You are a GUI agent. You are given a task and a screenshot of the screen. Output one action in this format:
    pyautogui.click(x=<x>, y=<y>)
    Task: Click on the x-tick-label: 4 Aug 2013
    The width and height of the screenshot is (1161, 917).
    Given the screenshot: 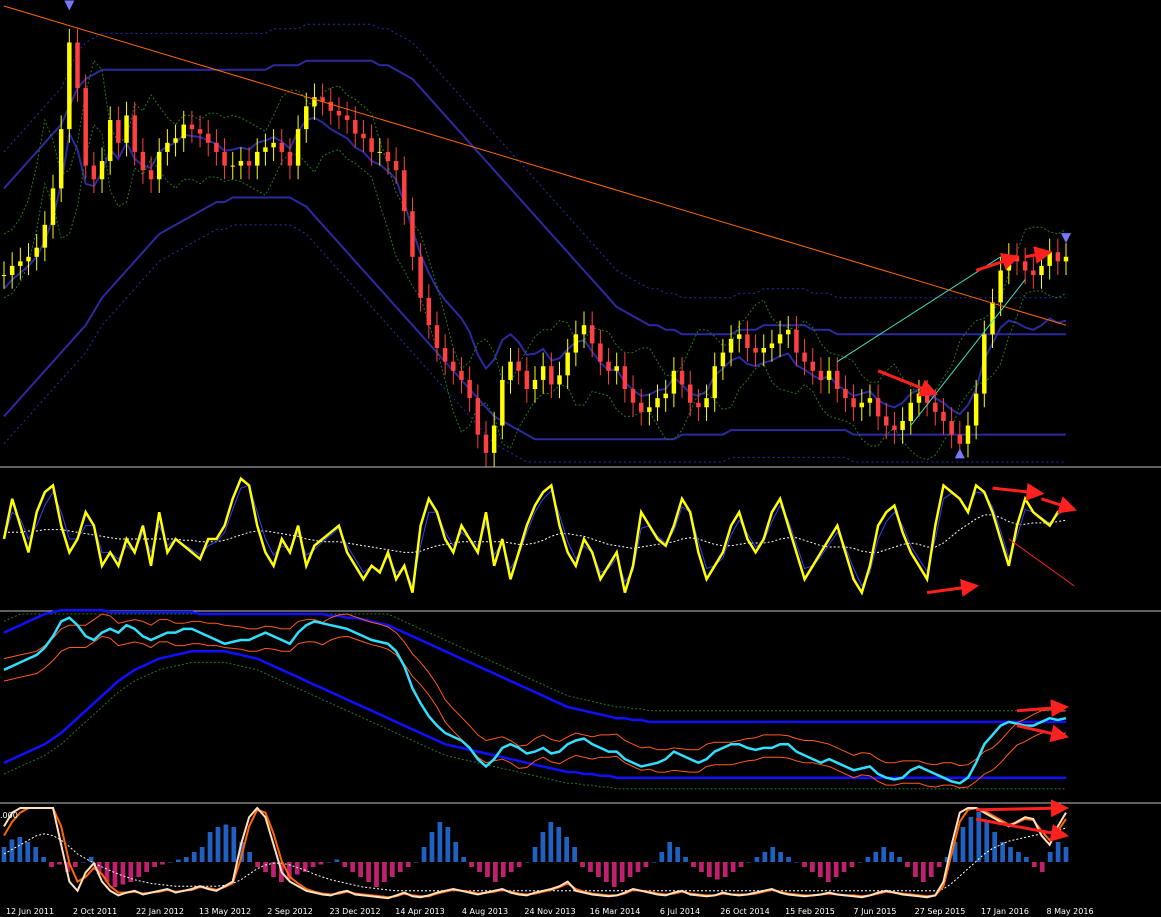 What is the action you would take?
    pyautogui.click(x=485, y=911)
    